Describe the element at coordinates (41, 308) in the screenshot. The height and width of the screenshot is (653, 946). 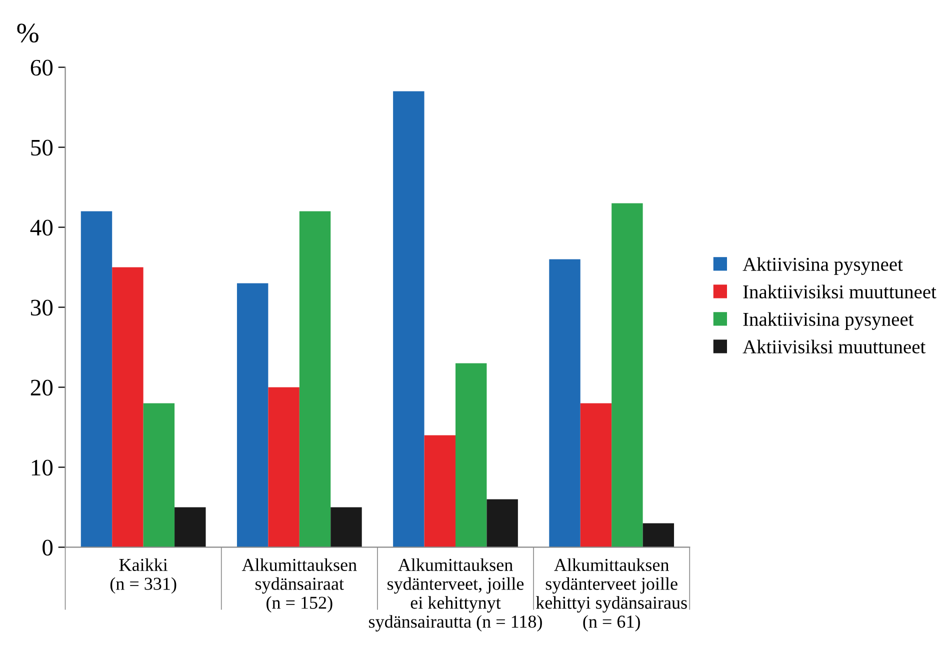
I see `y-tick-label: 30` at that location.